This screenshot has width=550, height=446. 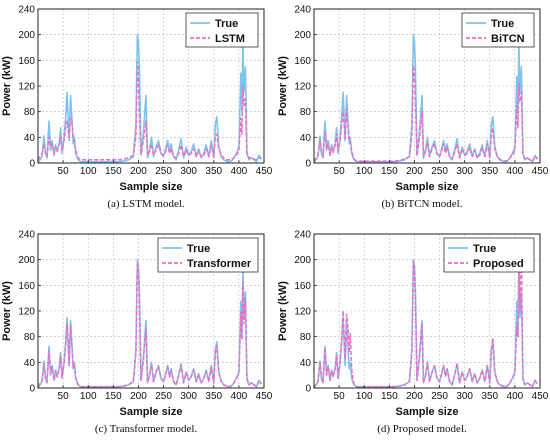 What do you see at coordinates (149, 110) in the screenshot?
I see `series-line-lstm` at bounding box center [149, 110].